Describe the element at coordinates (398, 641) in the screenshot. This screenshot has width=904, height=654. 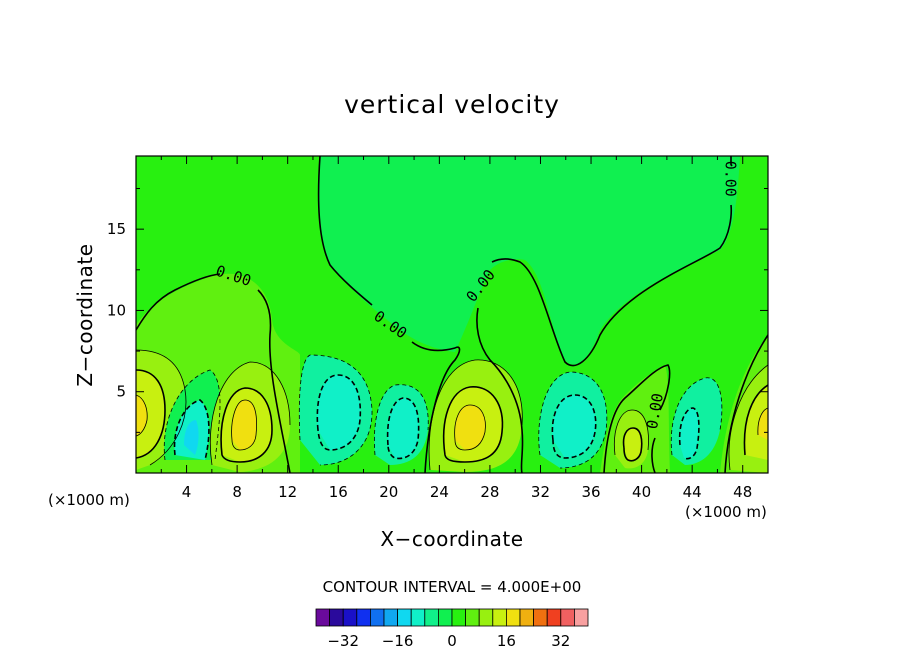
I see `colorbar-tick-label: −16` at that location.